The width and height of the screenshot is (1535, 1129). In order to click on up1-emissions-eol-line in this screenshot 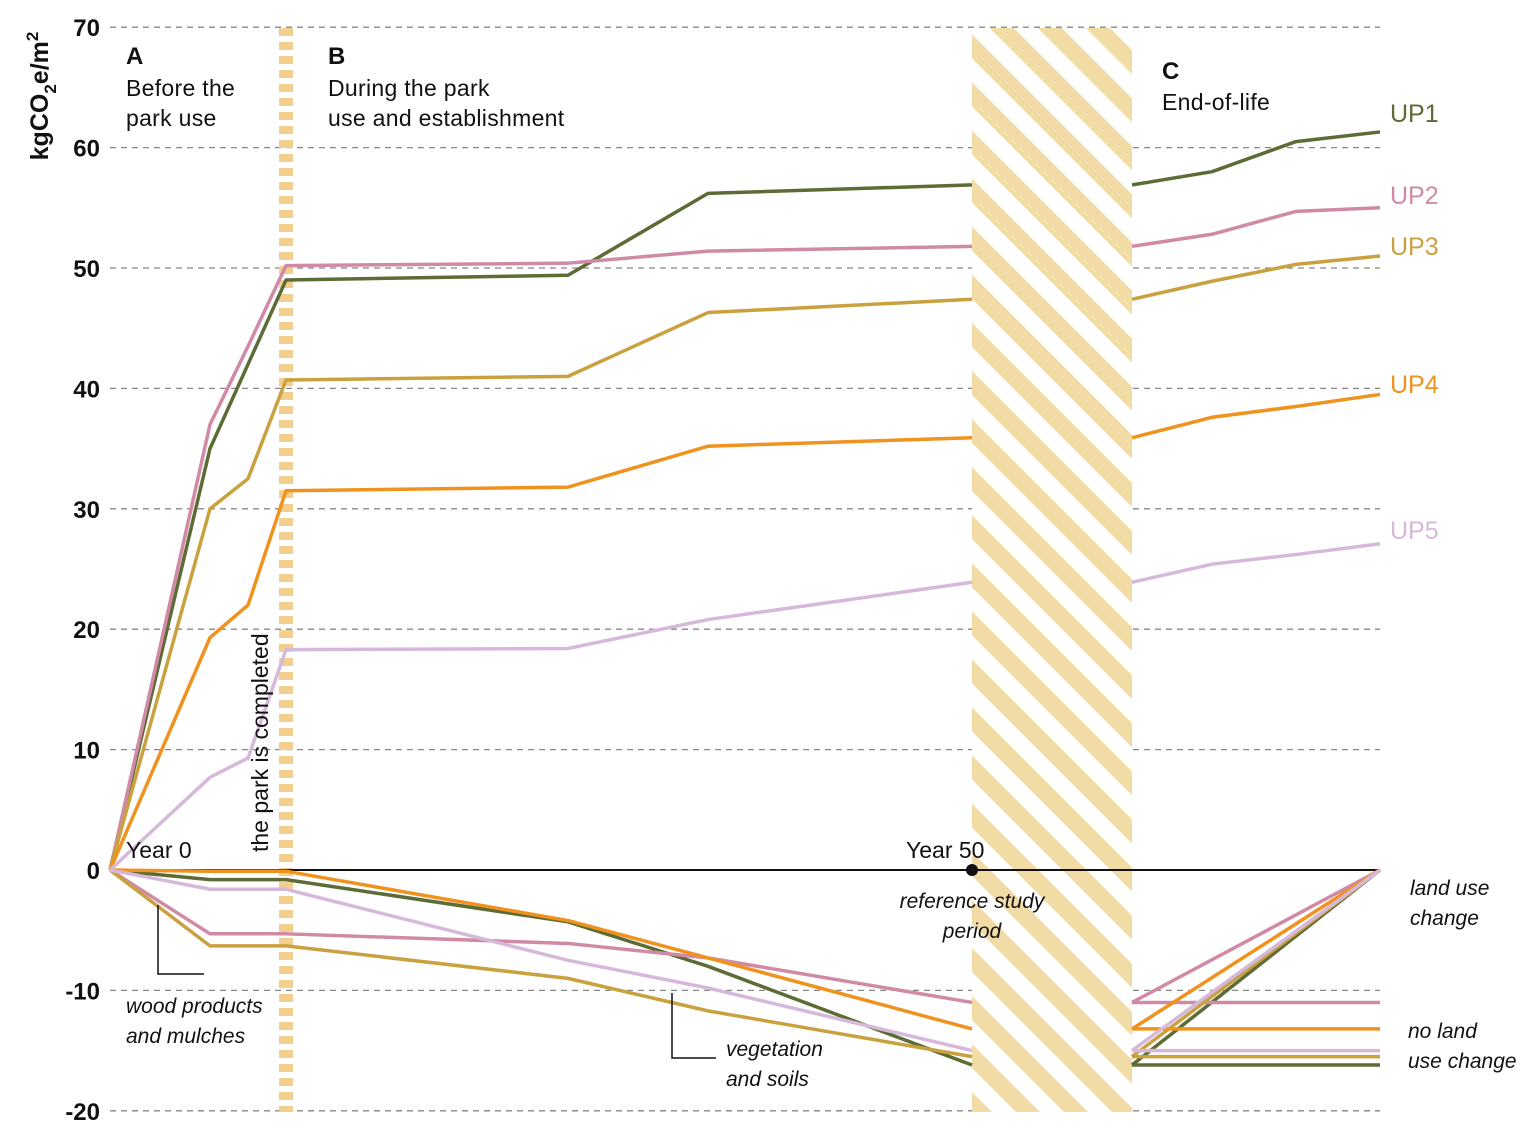, I will do `click(1256, 158)`.